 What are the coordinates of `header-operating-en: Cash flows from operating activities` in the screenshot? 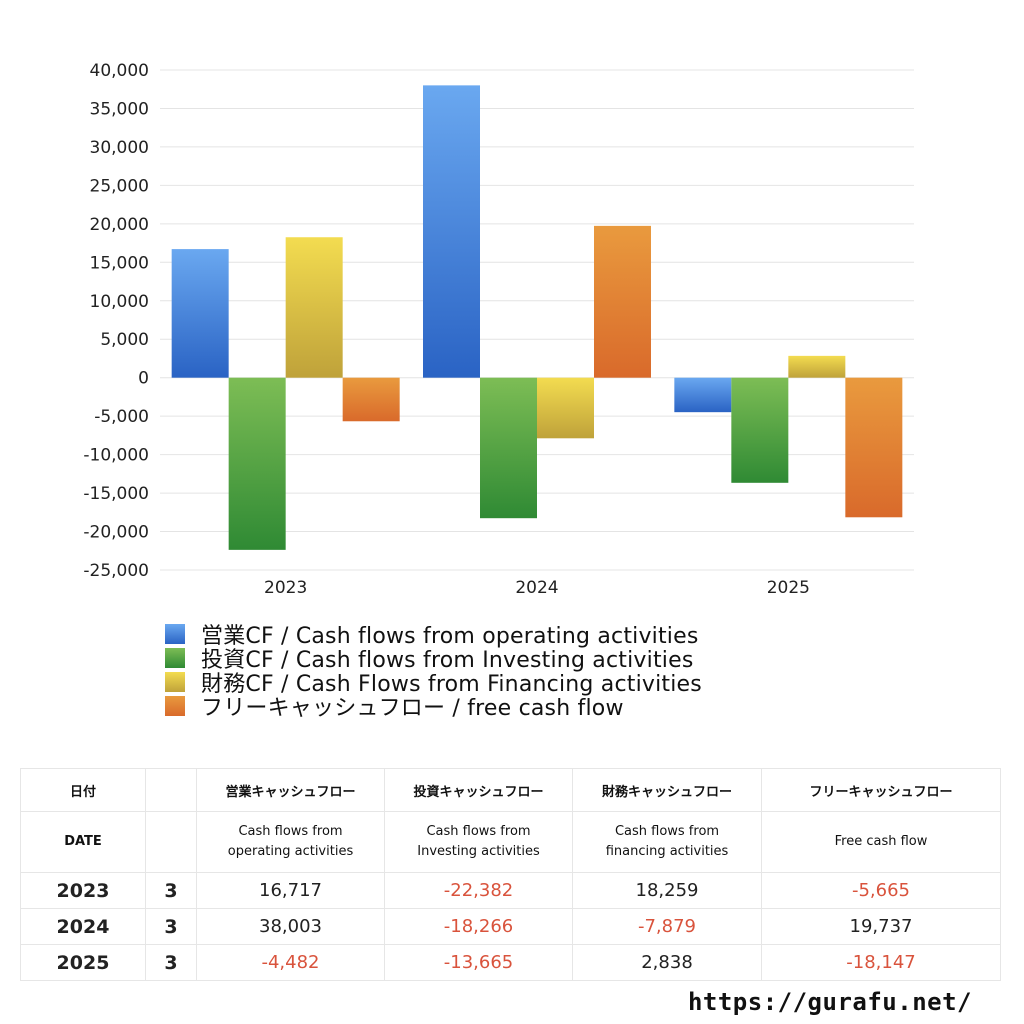 It's located at (290, 842).